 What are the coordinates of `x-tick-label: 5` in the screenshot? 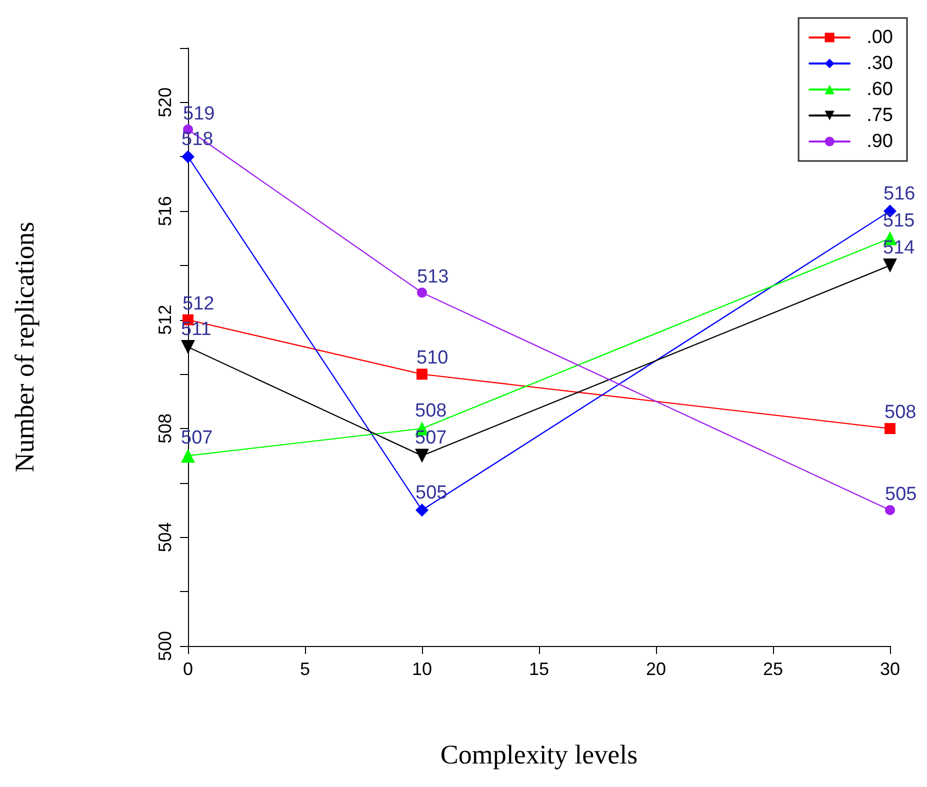 It's located at (305, 669).